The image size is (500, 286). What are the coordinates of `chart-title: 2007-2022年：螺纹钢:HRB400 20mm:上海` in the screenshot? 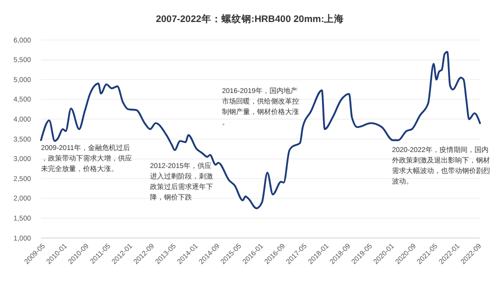 It's located at (250, 19).